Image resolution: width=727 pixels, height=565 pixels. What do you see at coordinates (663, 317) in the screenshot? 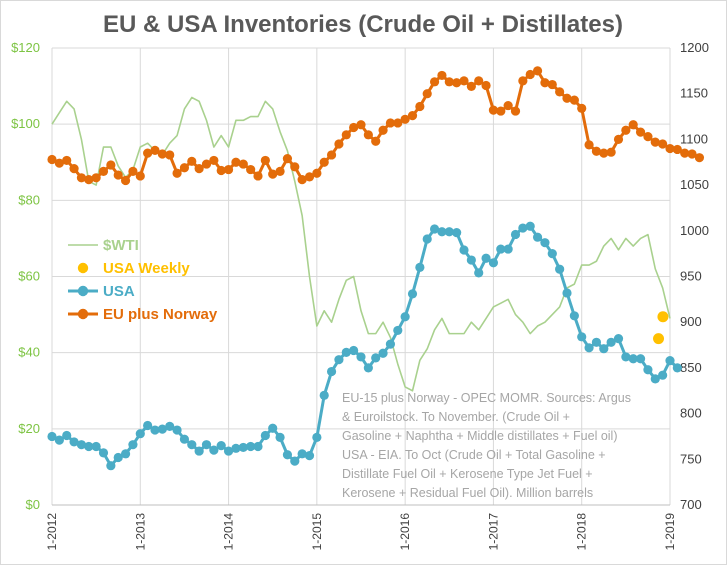
I see `point-usa-weekly` at bounding box center [663, 317].